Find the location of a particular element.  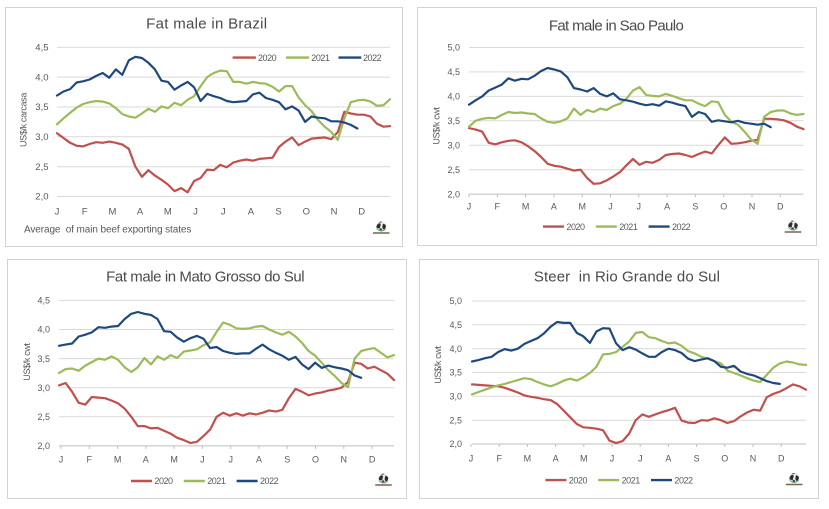

svg-text: Fat male in Mato Grosso do Sul is located at coordinates (205, 276).